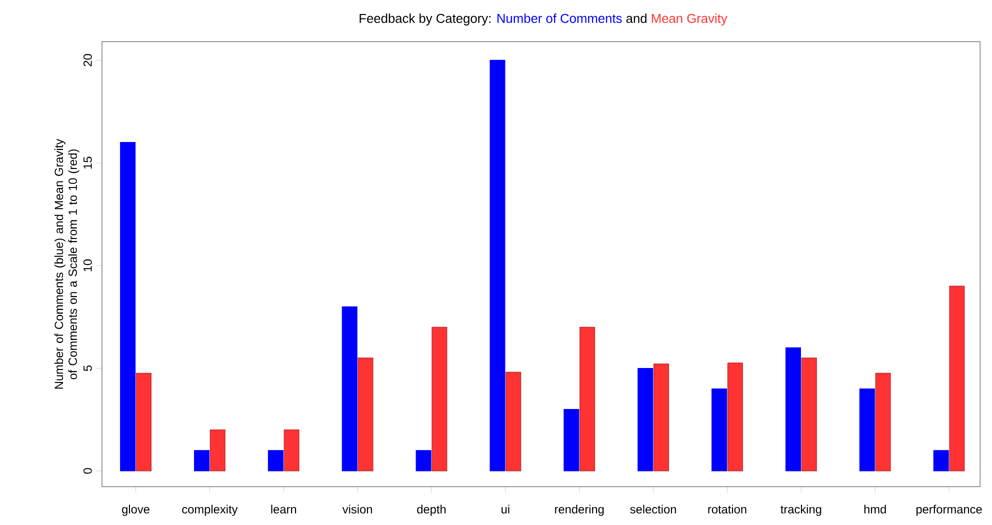 The height and width of the screenshot is (525, 992). What do you see at coordinates (727, 509) in the screenshot?
I see `x-tick-label: rotation` at bounding box center [727, 509].